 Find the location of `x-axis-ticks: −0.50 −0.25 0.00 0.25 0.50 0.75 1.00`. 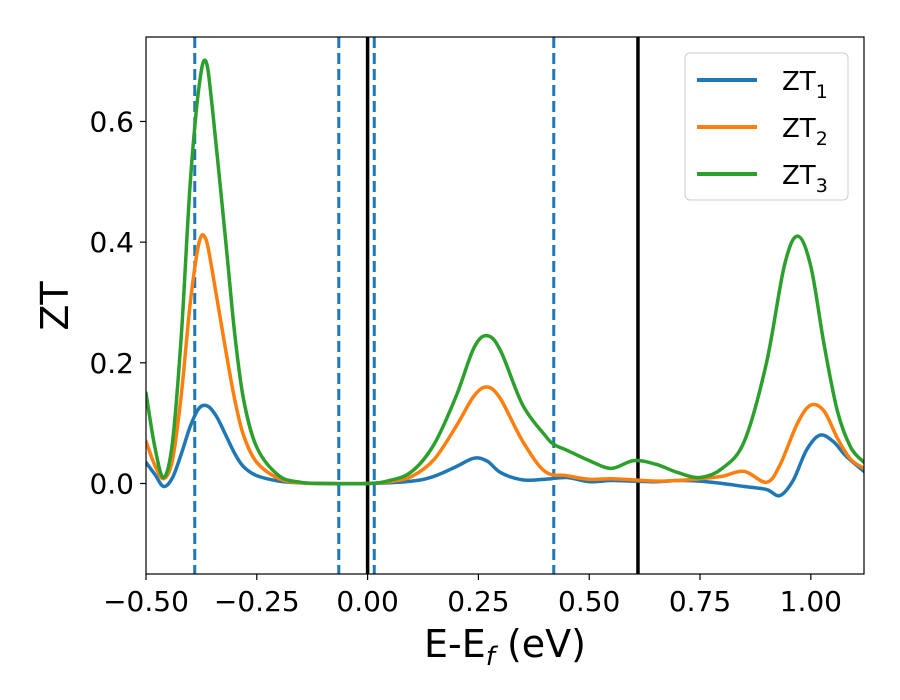

x-axis-ticks: −0.50 −0.25 0.00 0.25 0.50 0.75 1.00 is located at coordinates (472, 596).